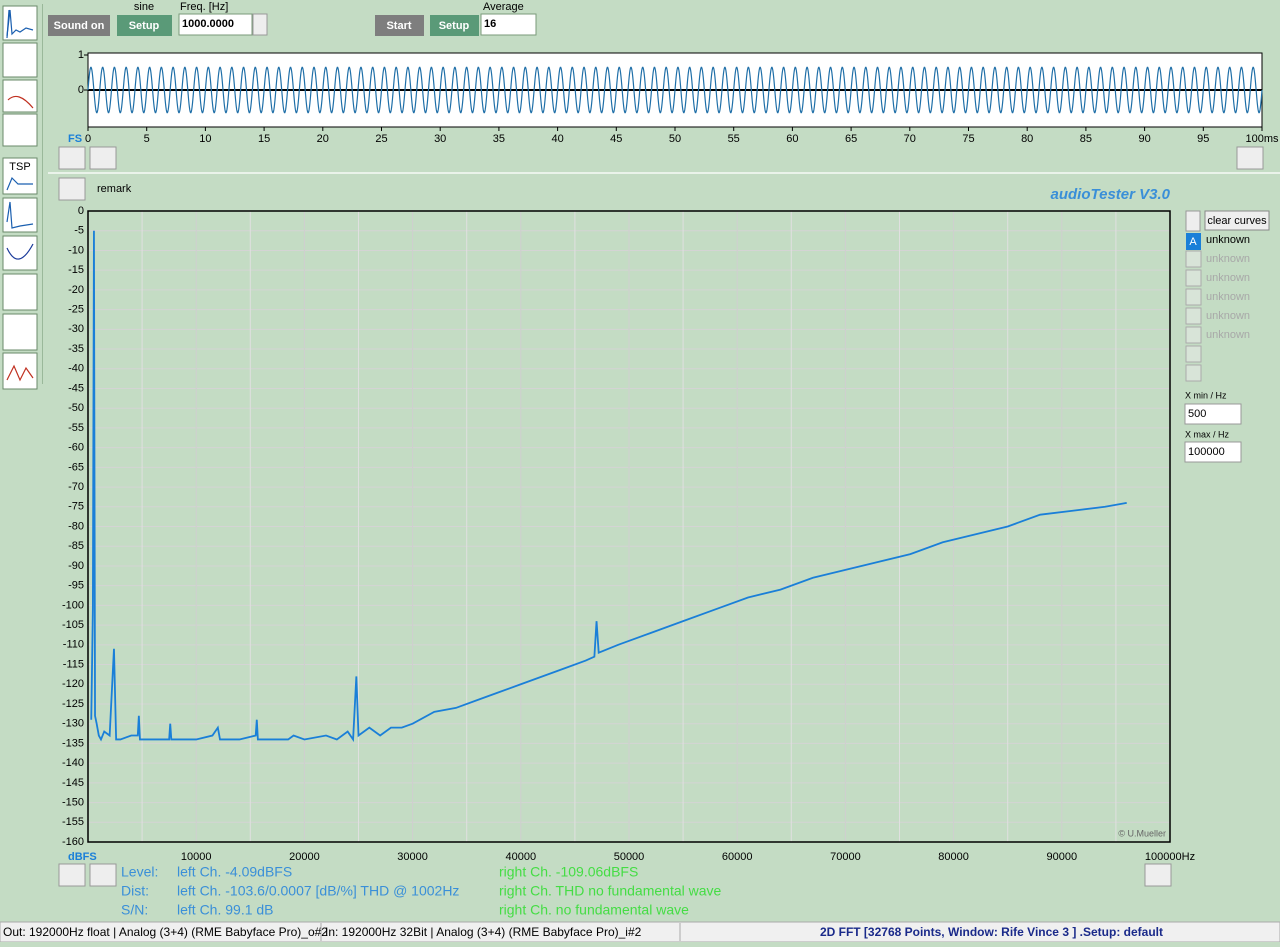  I want to click on y-tick-label: -30, so click(76, 329).